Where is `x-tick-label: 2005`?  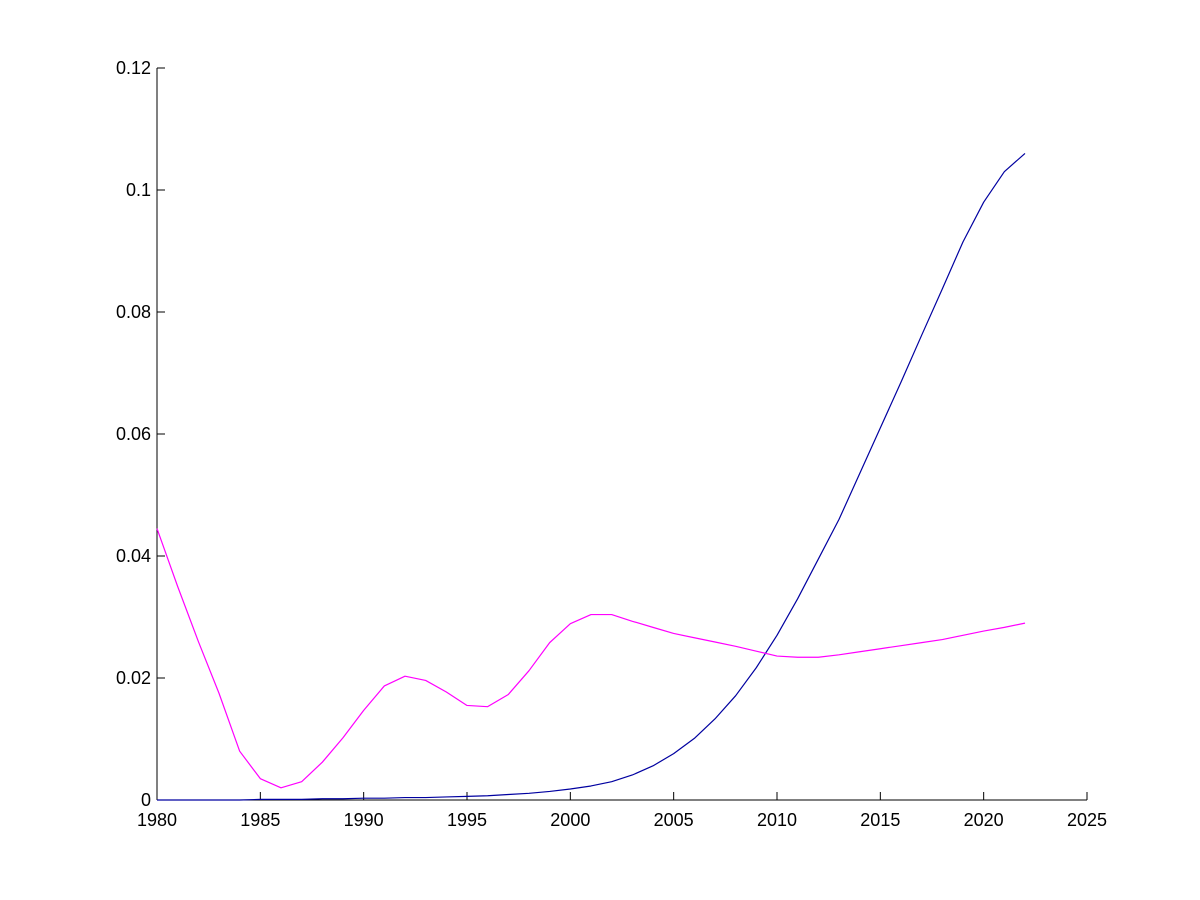 x-tick-label: 2005 is located at coordinates (674, 820).